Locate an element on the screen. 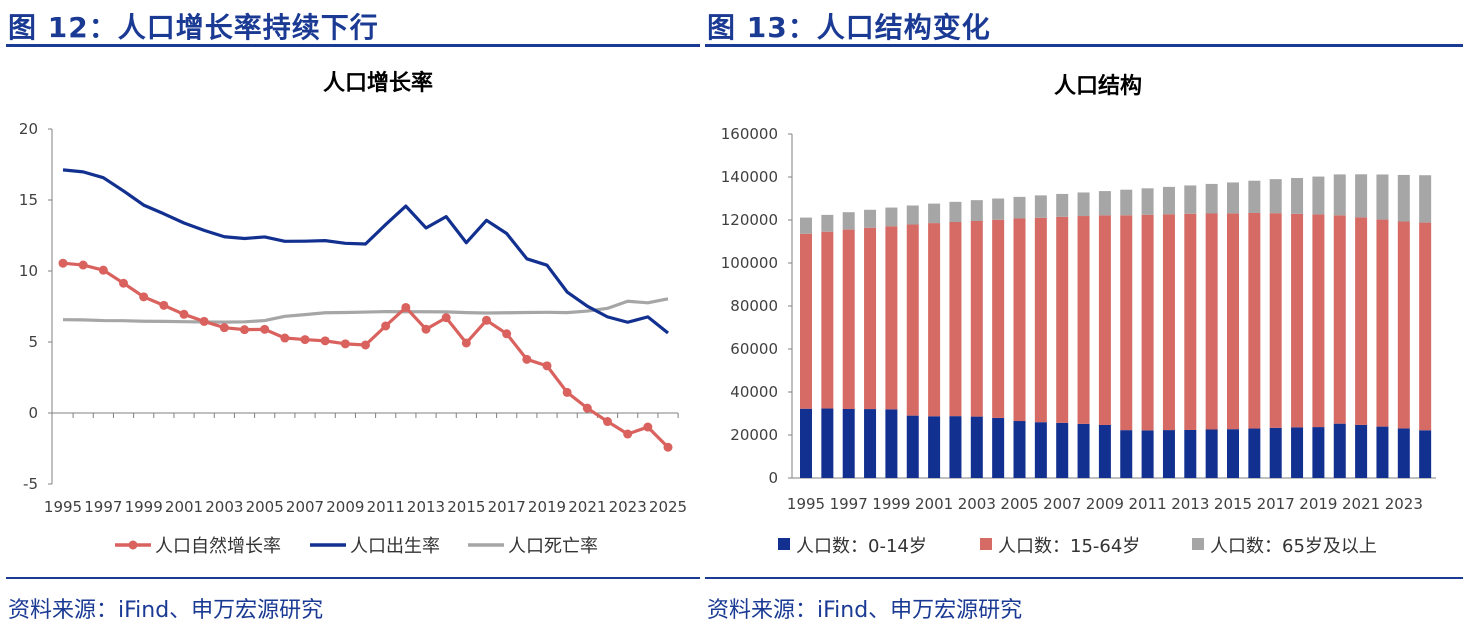 This screenshot has width=1468, height=634. y-tick-label: 20 is located at coordinates (28, 129).